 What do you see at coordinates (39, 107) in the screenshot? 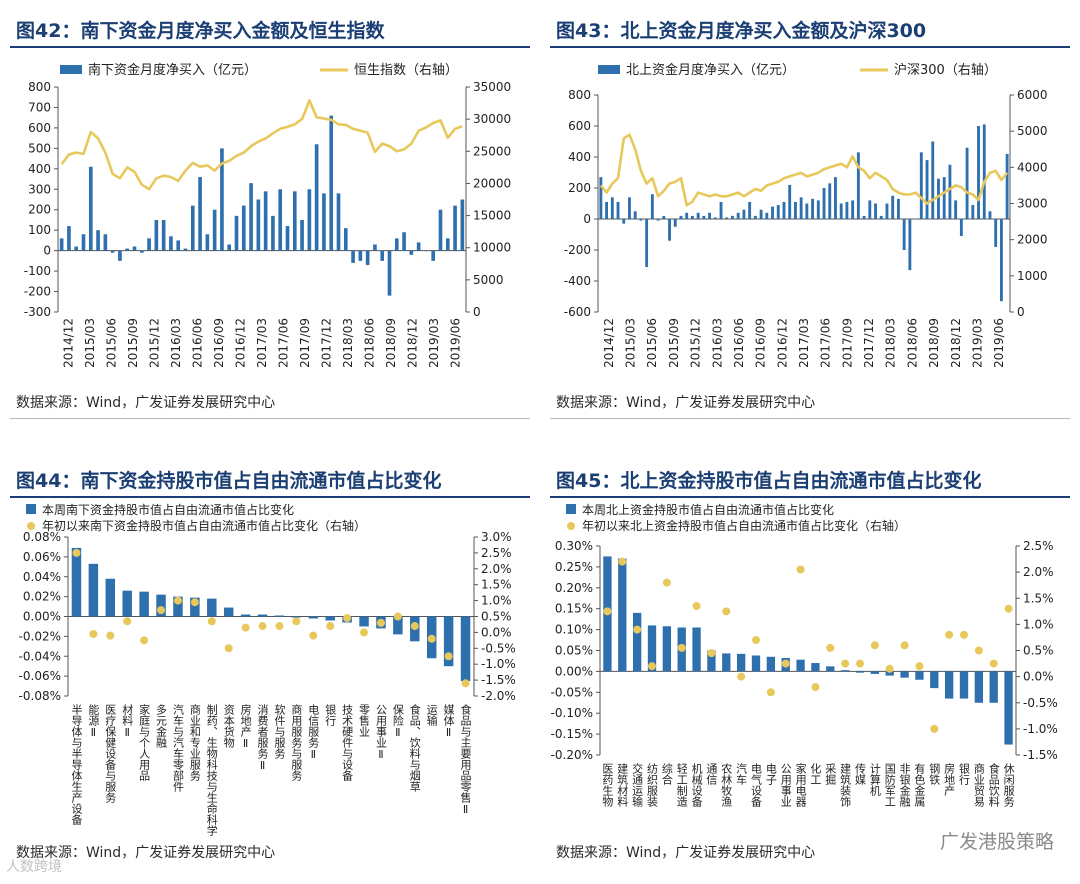
I see `y-left-tick-label: 700` at bounding box center [39, 107].